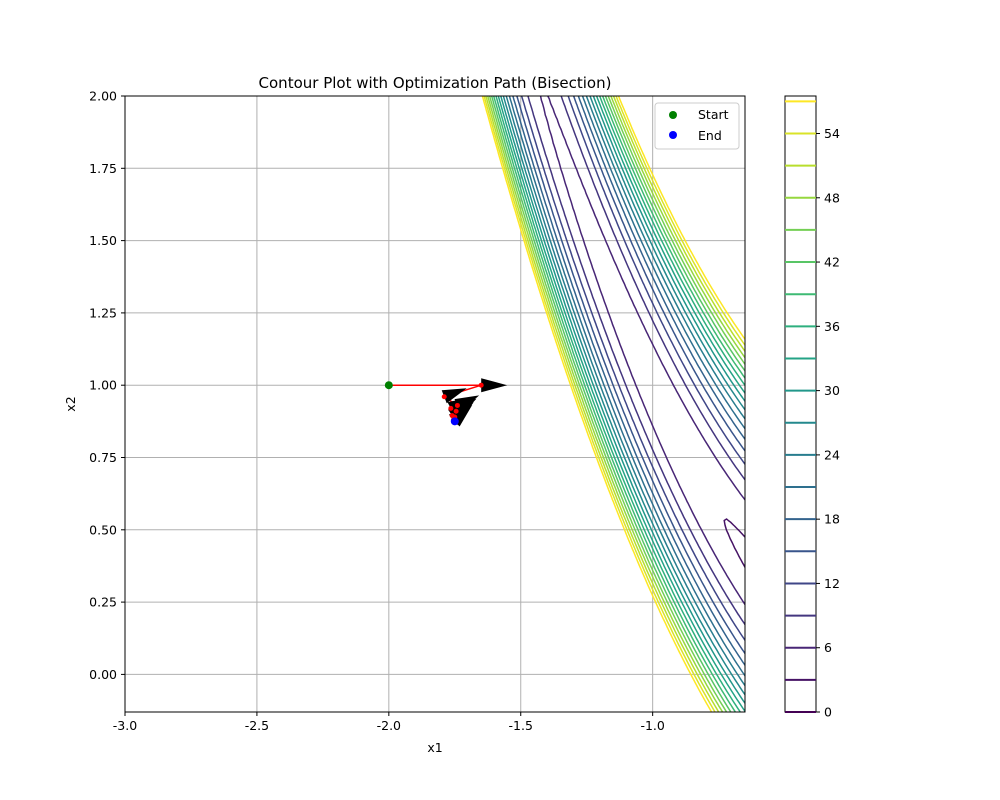 Image resolution: width=1000 pixels, height=800 pixels. What do you see at coordinates (832, 390) in the screenshot?
I see `colorbar-tick-label-5: 30` at bounding box center [832, 390].